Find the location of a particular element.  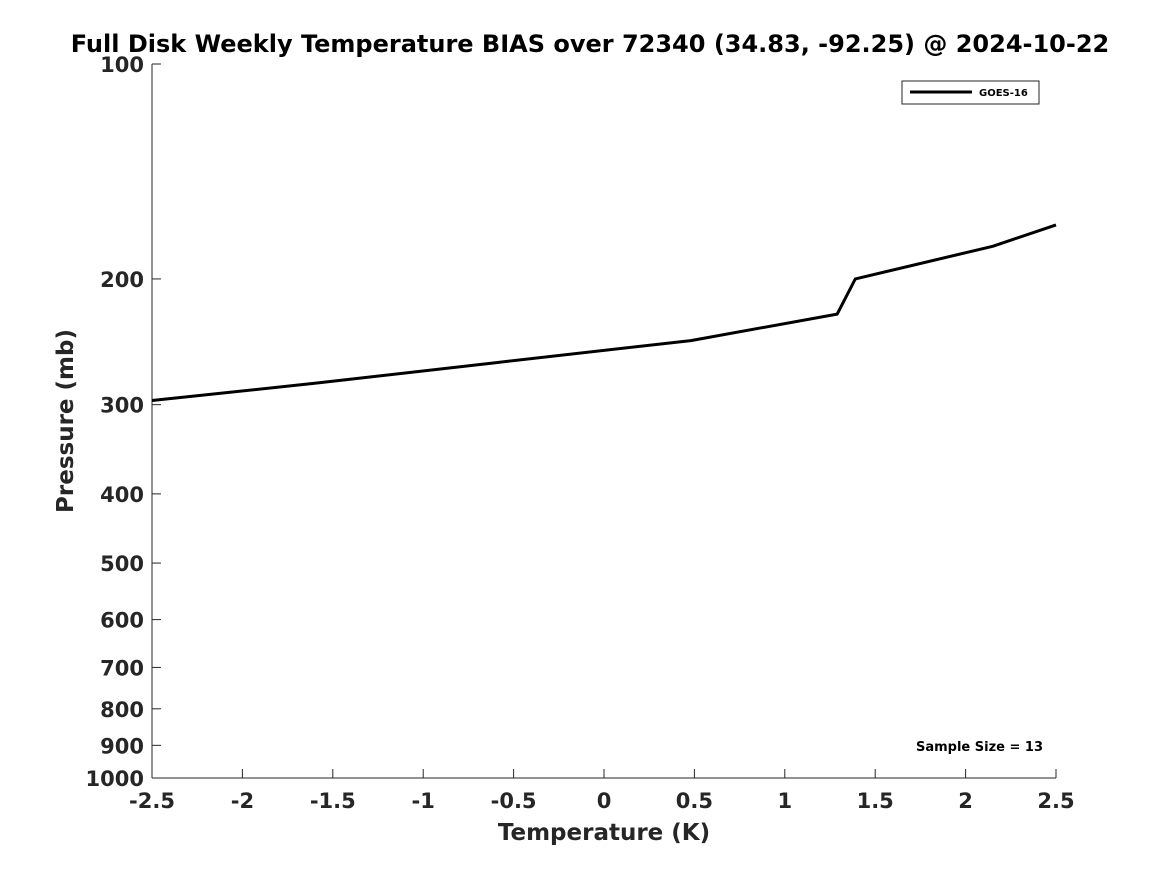

x-tick-label: -0.5 is located at coordinates (514, 801).